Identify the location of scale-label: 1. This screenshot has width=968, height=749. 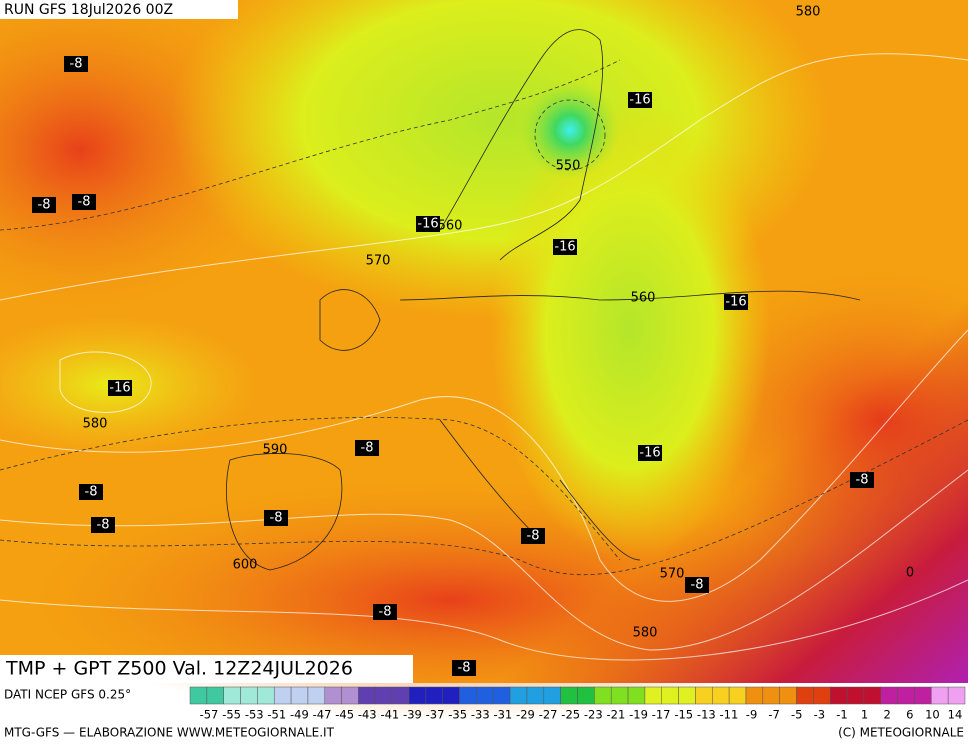
(864, 715).